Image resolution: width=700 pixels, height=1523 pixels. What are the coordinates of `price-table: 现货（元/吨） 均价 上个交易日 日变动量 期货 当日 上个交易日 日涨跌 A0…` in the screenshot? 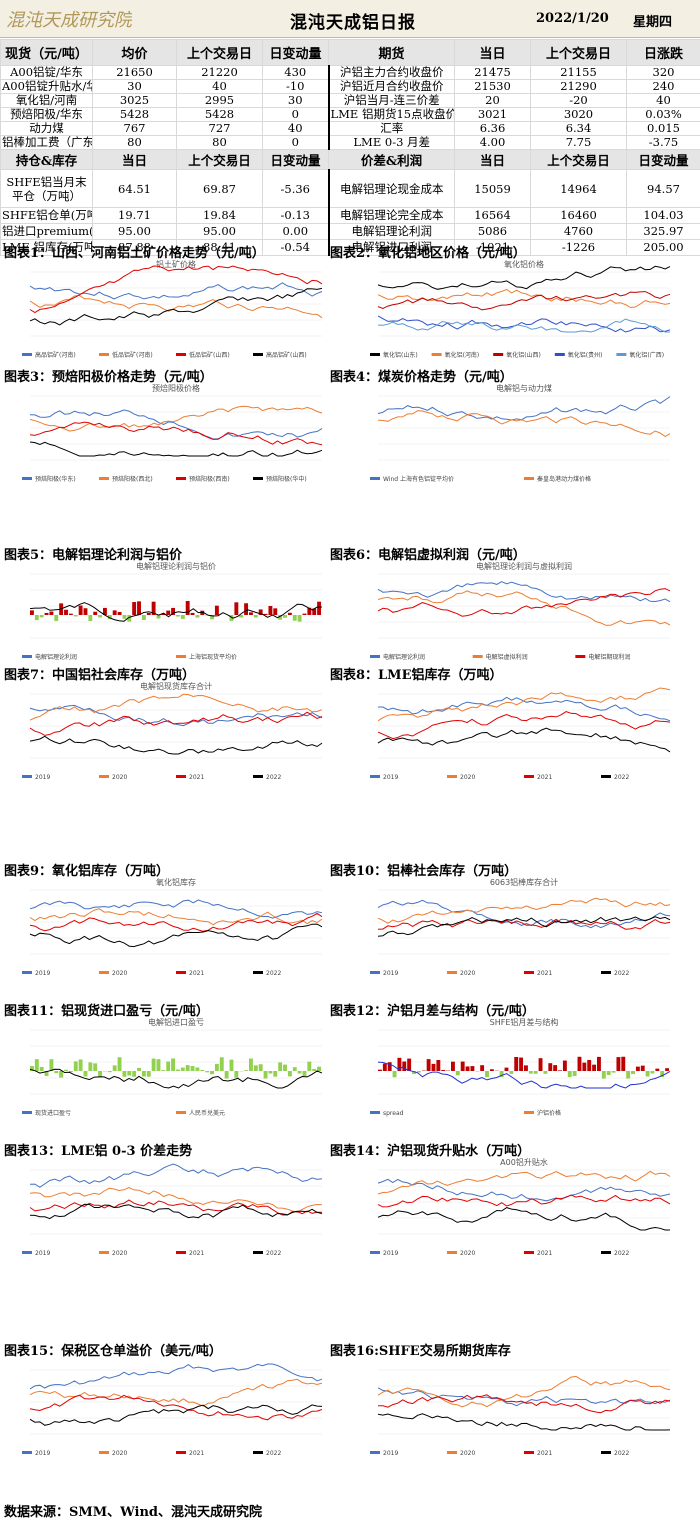 It's located at (350, 147).